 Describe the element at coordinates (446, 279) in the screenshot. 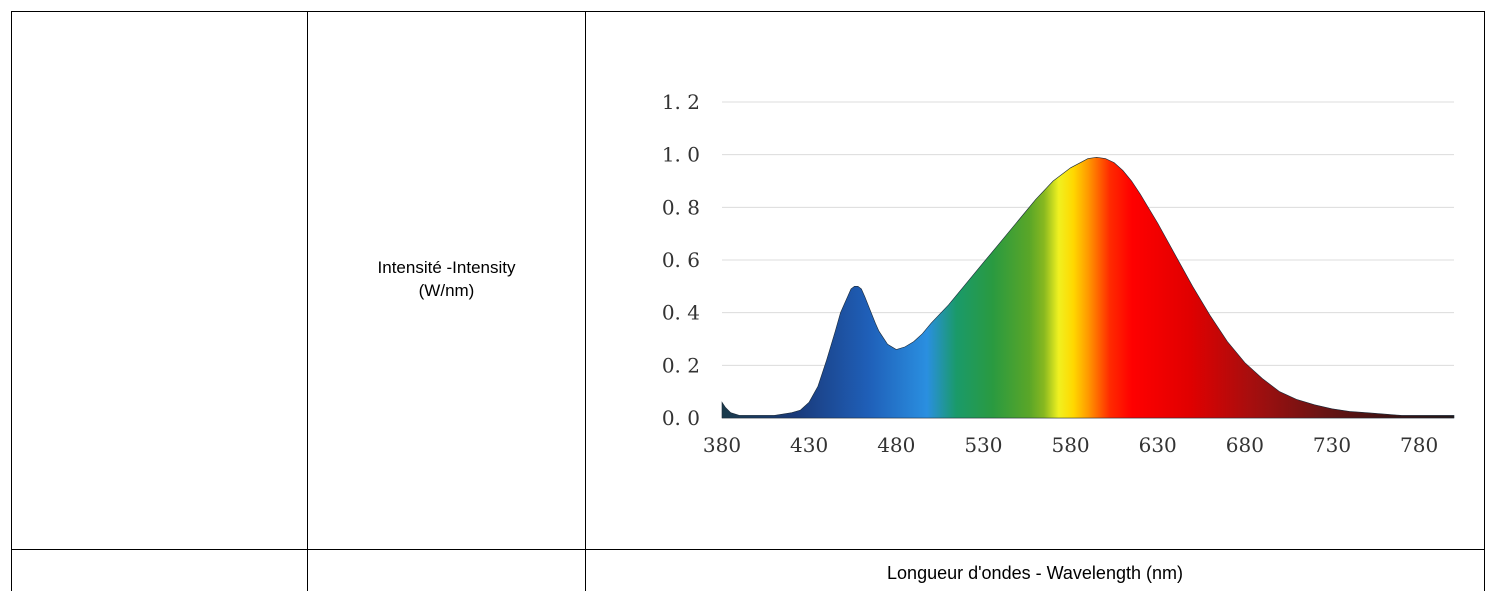

I see `y-axis-label: Intensité -Intensity (W/nm)` at that location.